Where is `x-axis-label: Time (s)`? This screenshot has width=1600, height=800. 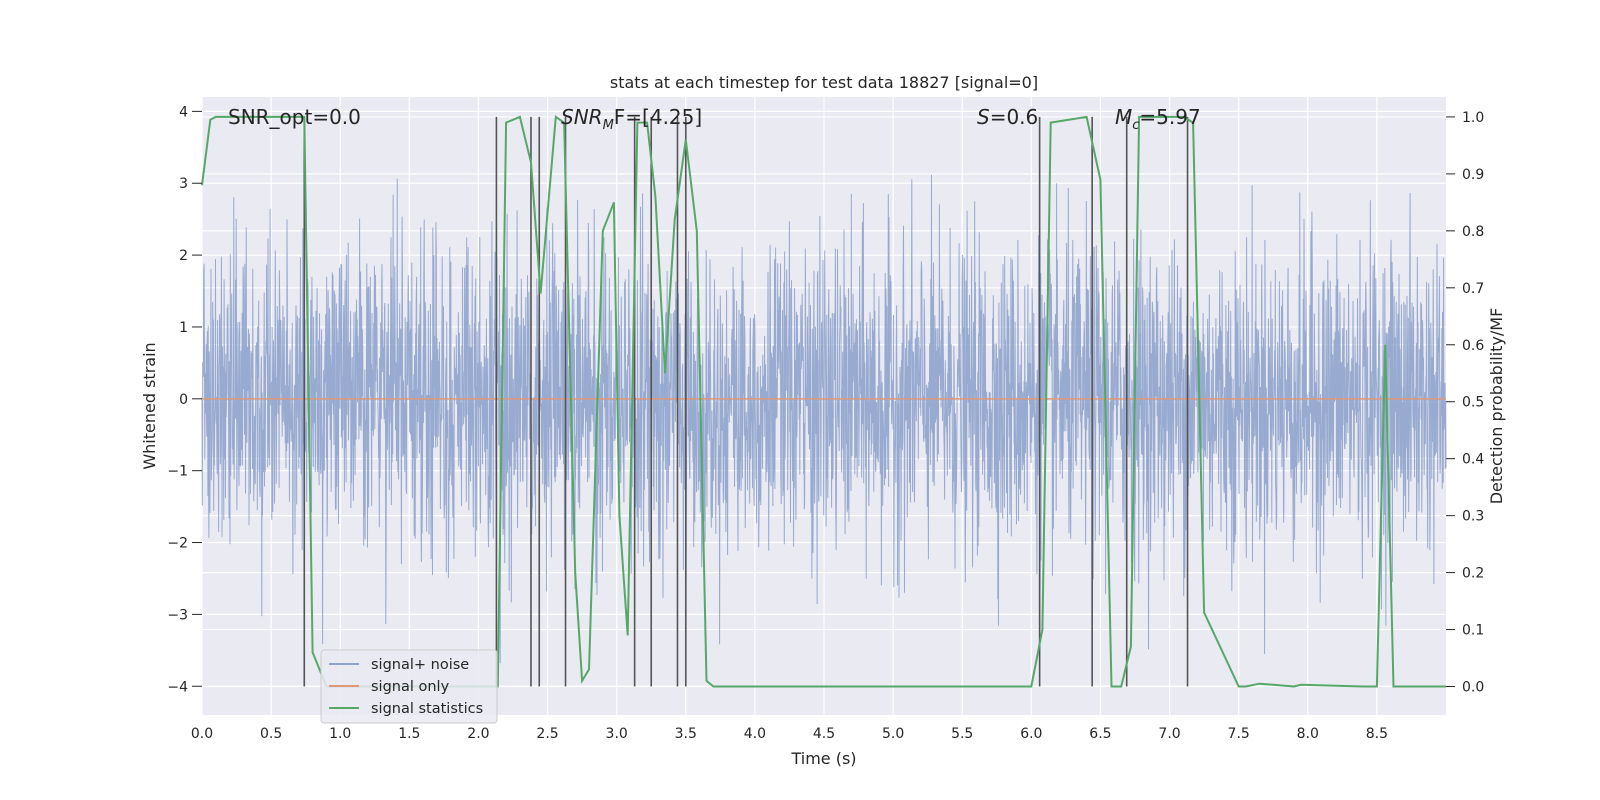 x-axis-label: Time (s) is located at coordinates (823, 758).